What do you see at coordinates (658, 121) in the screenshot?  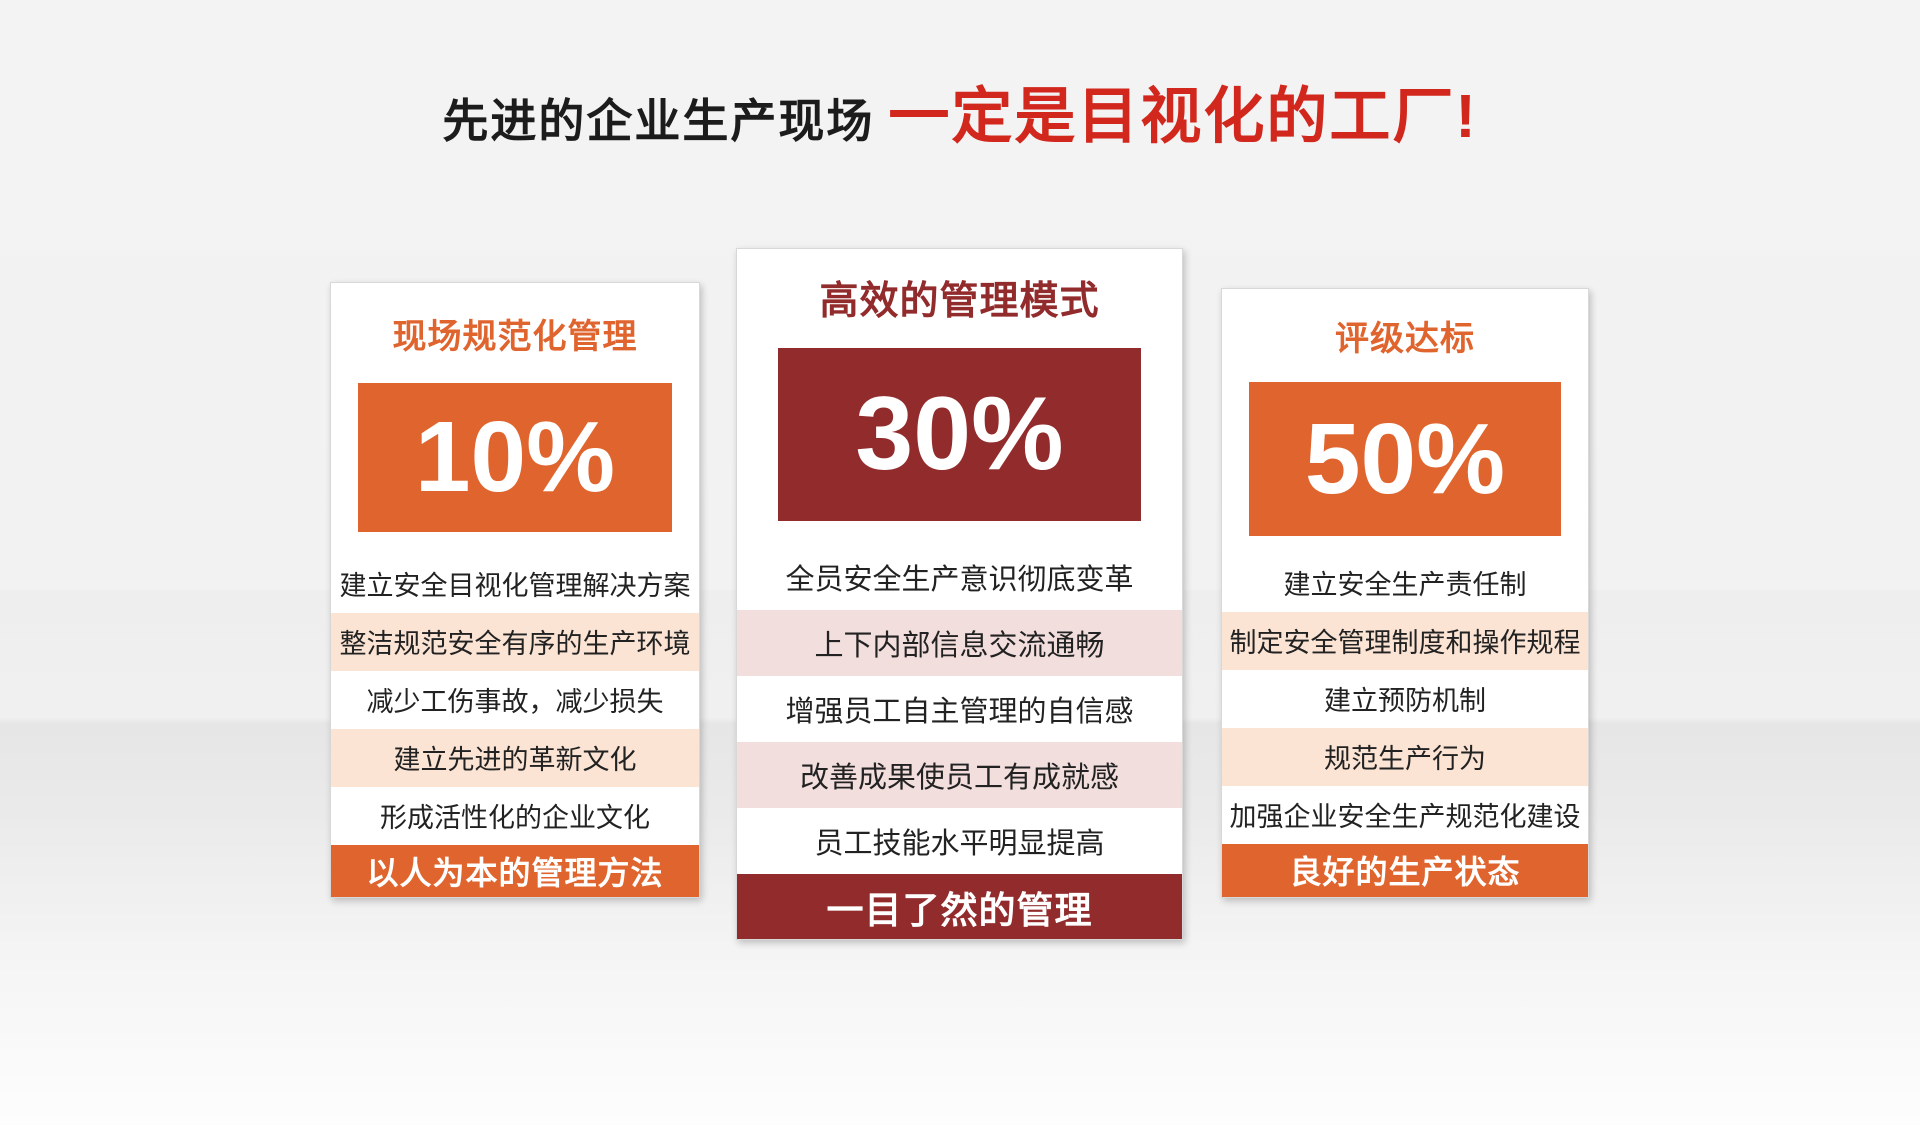 I see `title-black-text: 先进的企业生产现场` at bounding box center [658, 121].